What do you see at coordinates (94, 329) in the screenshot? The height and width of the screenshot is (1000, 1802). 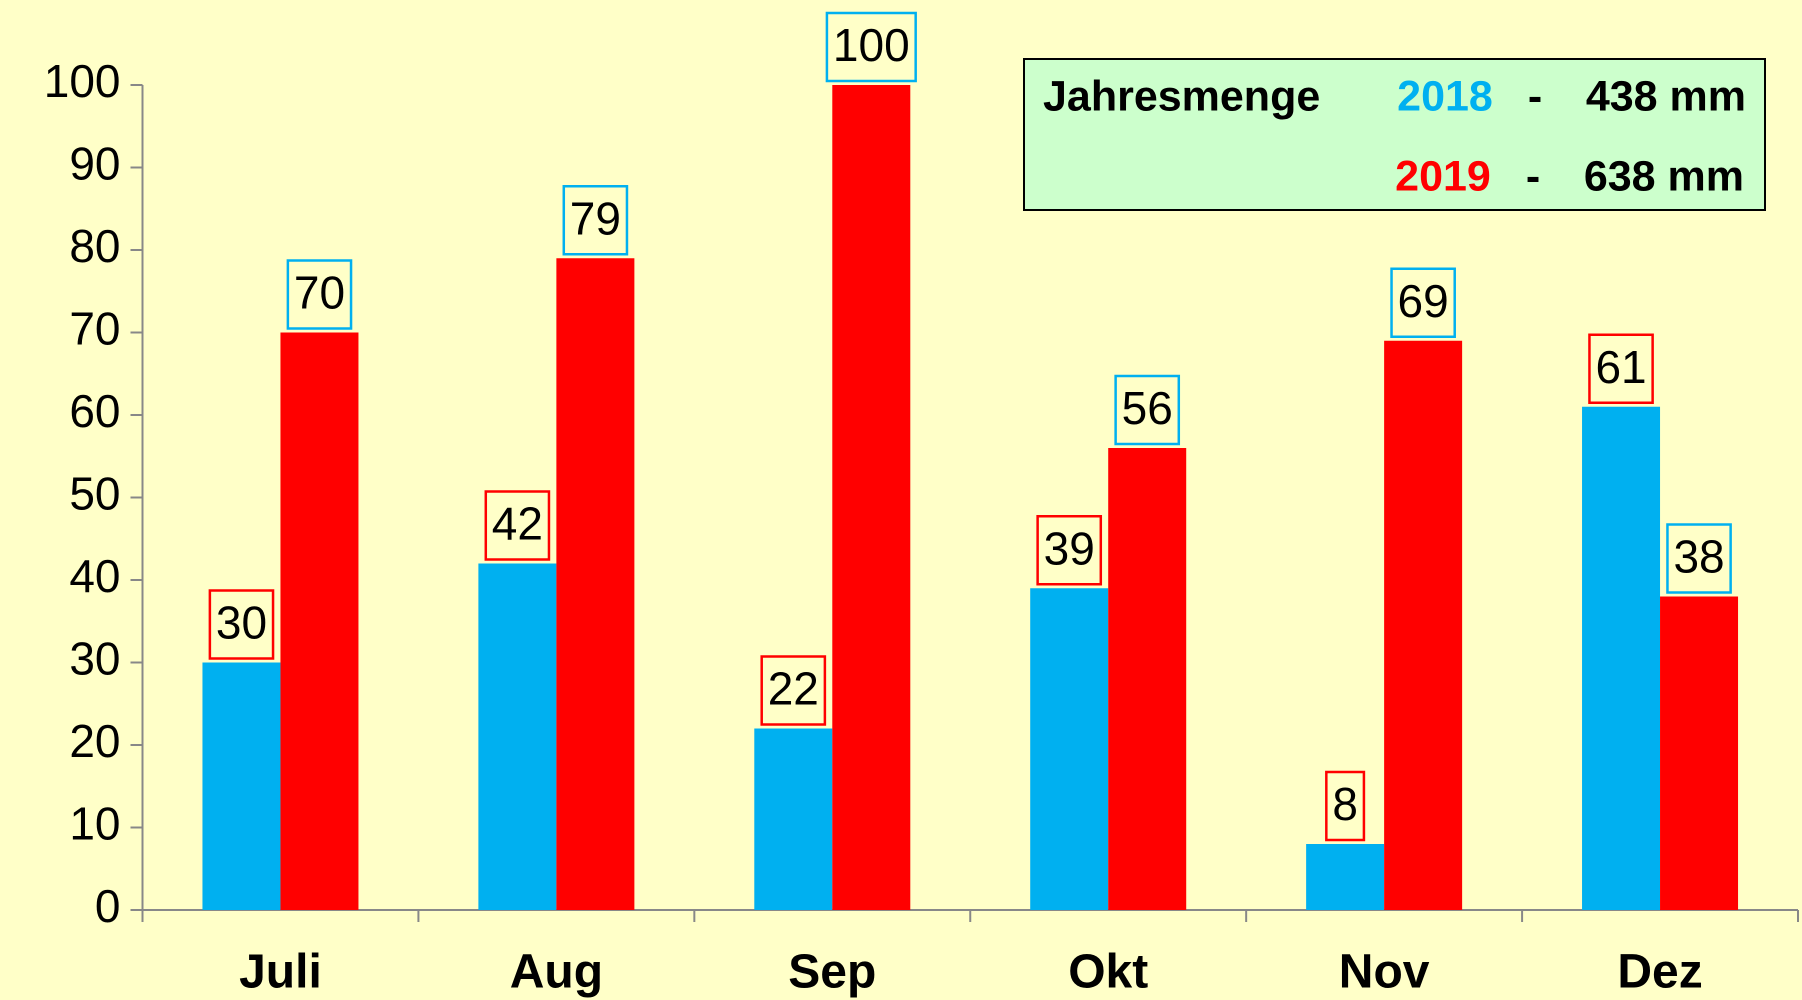 I see `y-tick-label: 70` at bounding box center [94, 329].